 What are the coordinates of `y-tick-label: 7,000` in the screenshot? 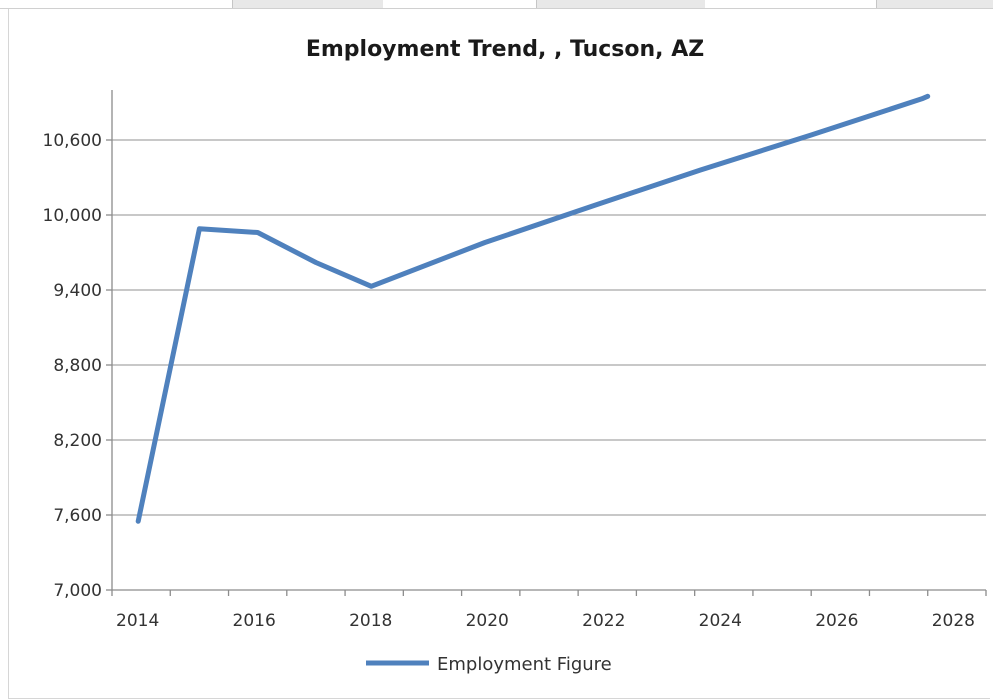 It's located at (77, 591).